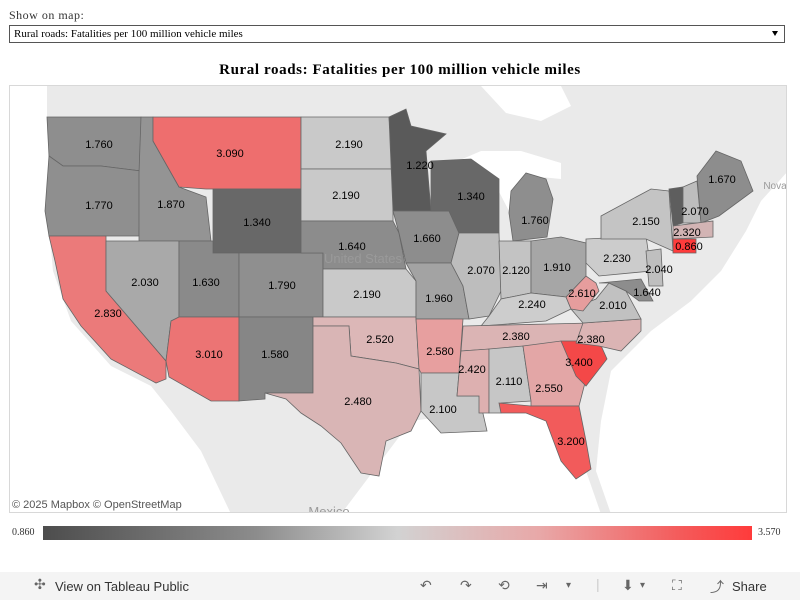 The height and width of the screenshot is (600, 800). Describe the element at coordinates (367, 295) in the screenshot. I see `value-label-KS: 2.190` at that location.